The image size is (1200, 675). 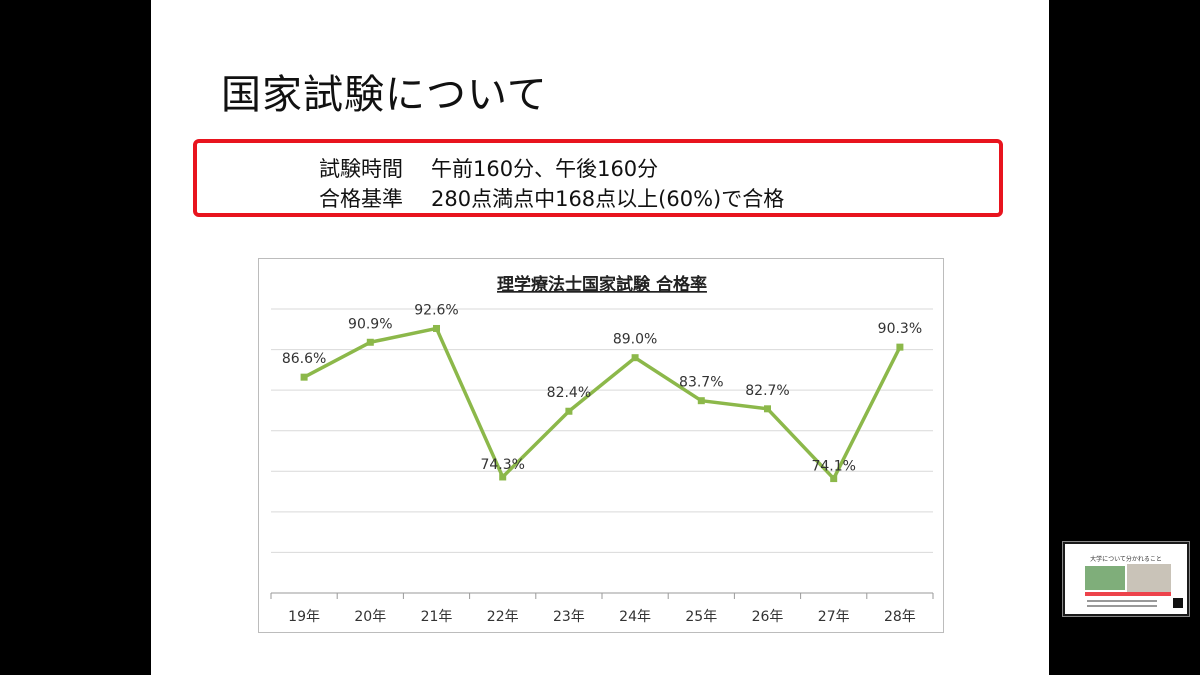 I want to click on chart-data-label: 92.6%, so click(x=436, y=310).